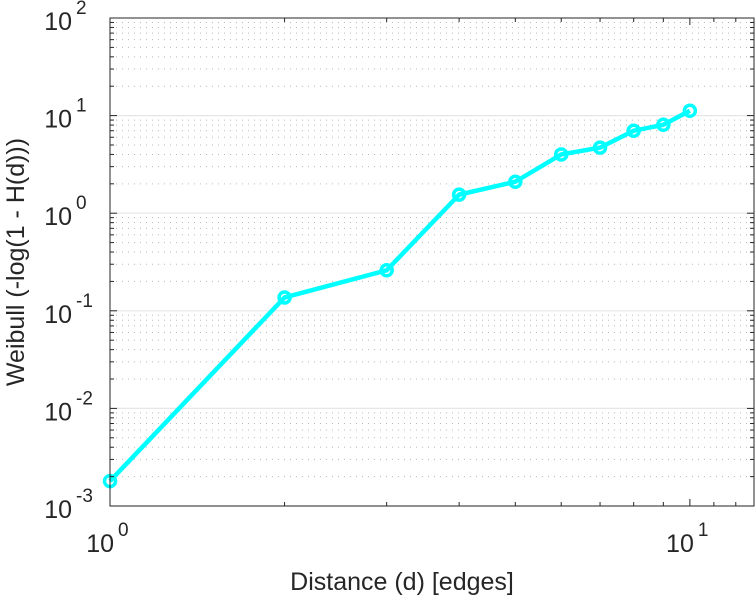  What do you see at coordinates (402, 582) in the screenshot?
I see `x-axis-label: Distance (d) [edges]` at bounding box center [402, 582].